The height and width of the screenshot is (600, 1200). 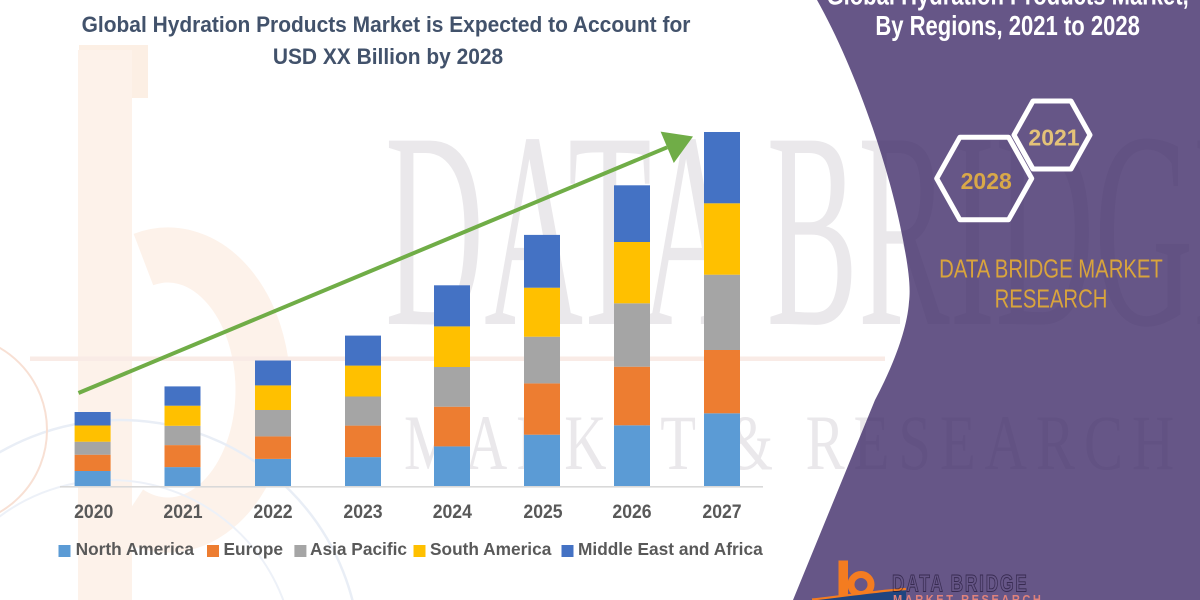 What do you see at coordinates (986, 181) in the screenshot?
I see `svg-text: 2028` at bounding box center [986, 181].